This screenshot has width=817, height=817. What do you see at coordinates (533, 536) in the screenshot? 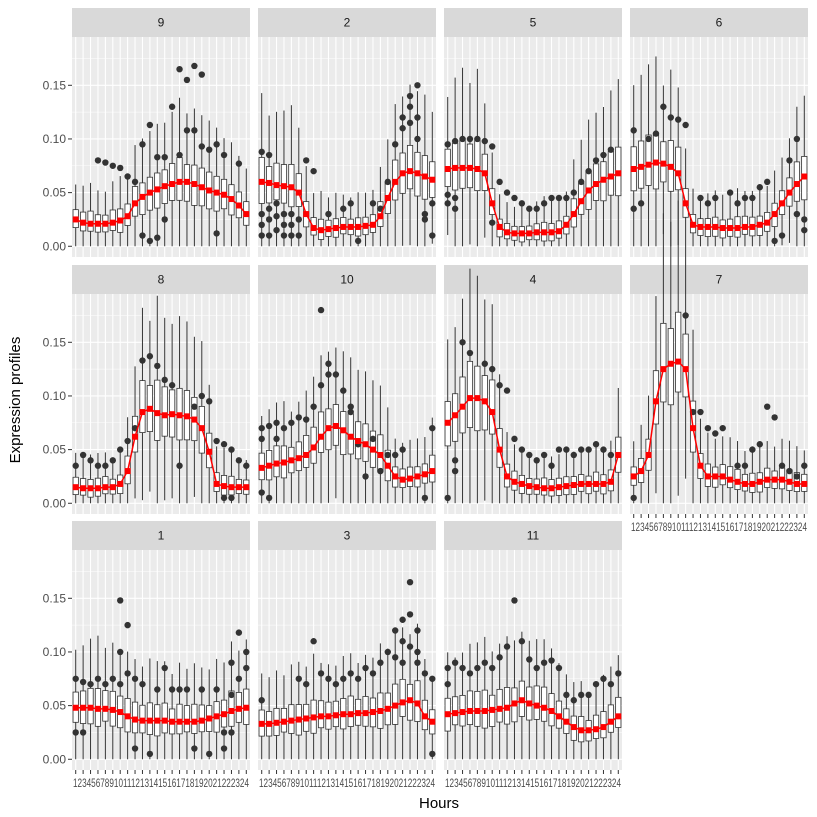
I see `facet-strip-label: 11` at bounding box center [533, 536].